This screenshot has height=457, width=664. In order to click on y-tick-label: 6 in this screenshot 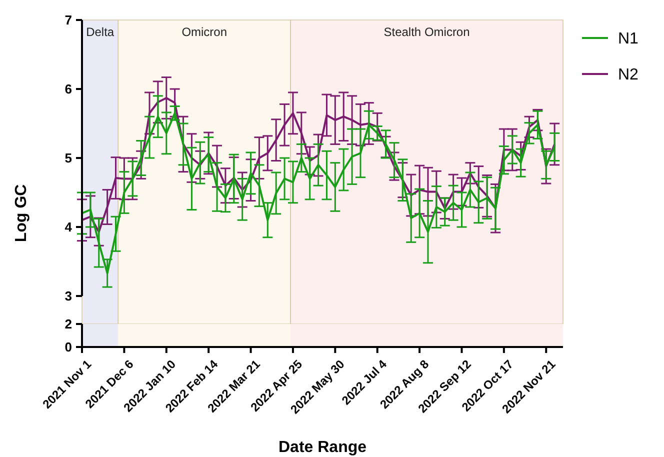, I will do `click(68, 89)`.